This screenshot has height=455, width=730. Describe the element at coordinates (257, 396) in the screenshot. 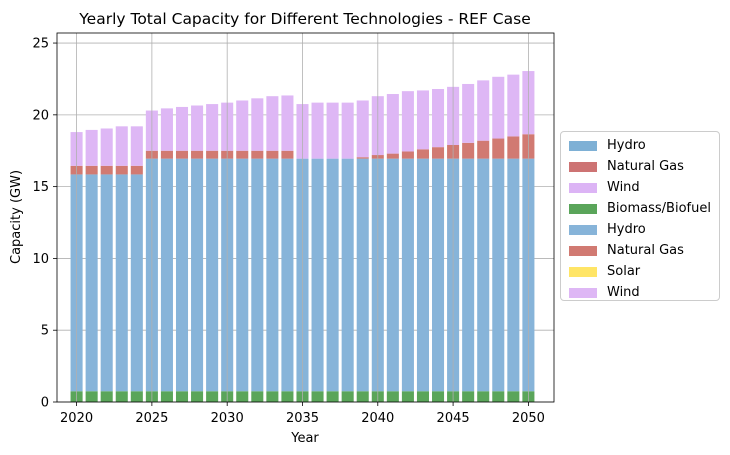

I see `bar-biomass-biofuel-2032` at that location.